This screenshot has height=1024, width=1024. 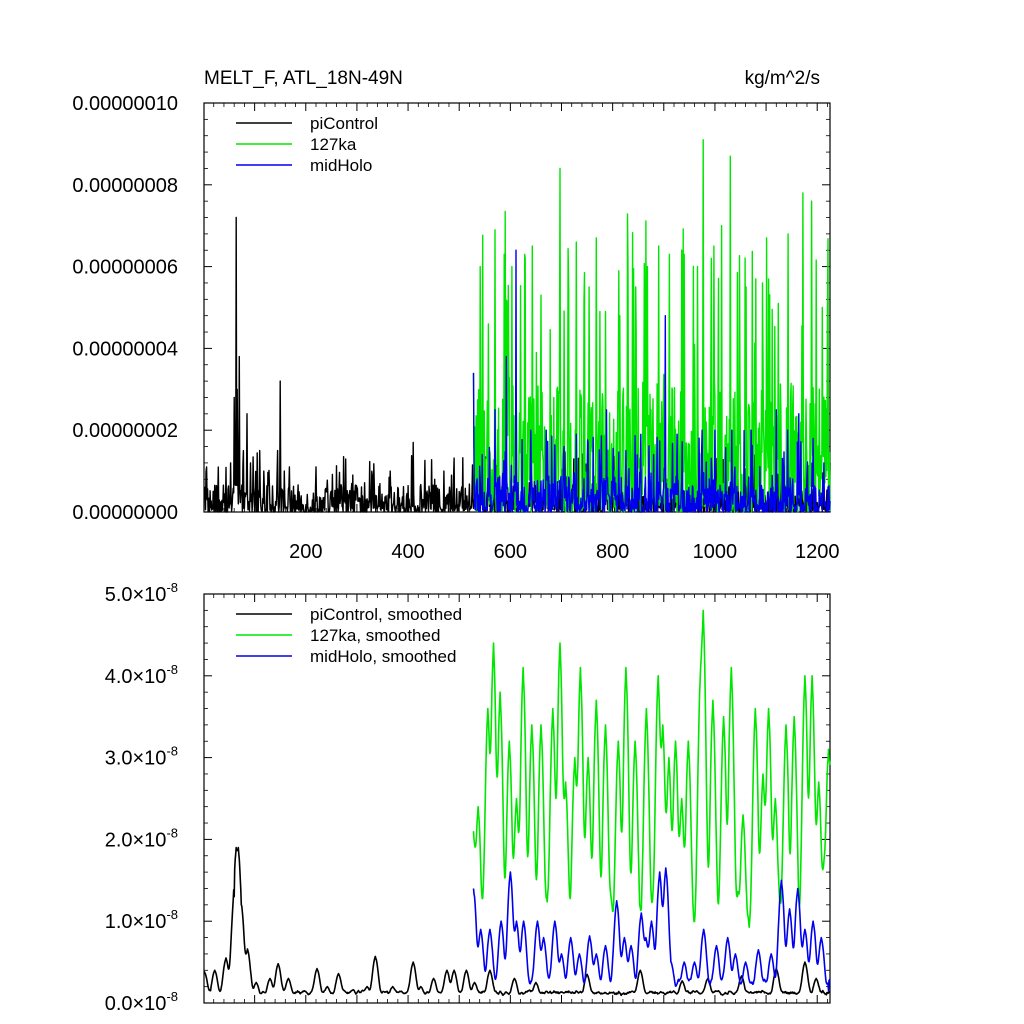 What do you see at coordinates (125, 431) in the screenshot?
I see `top-y-tick-label: 0.00000002` at bounding box center [125, 431].